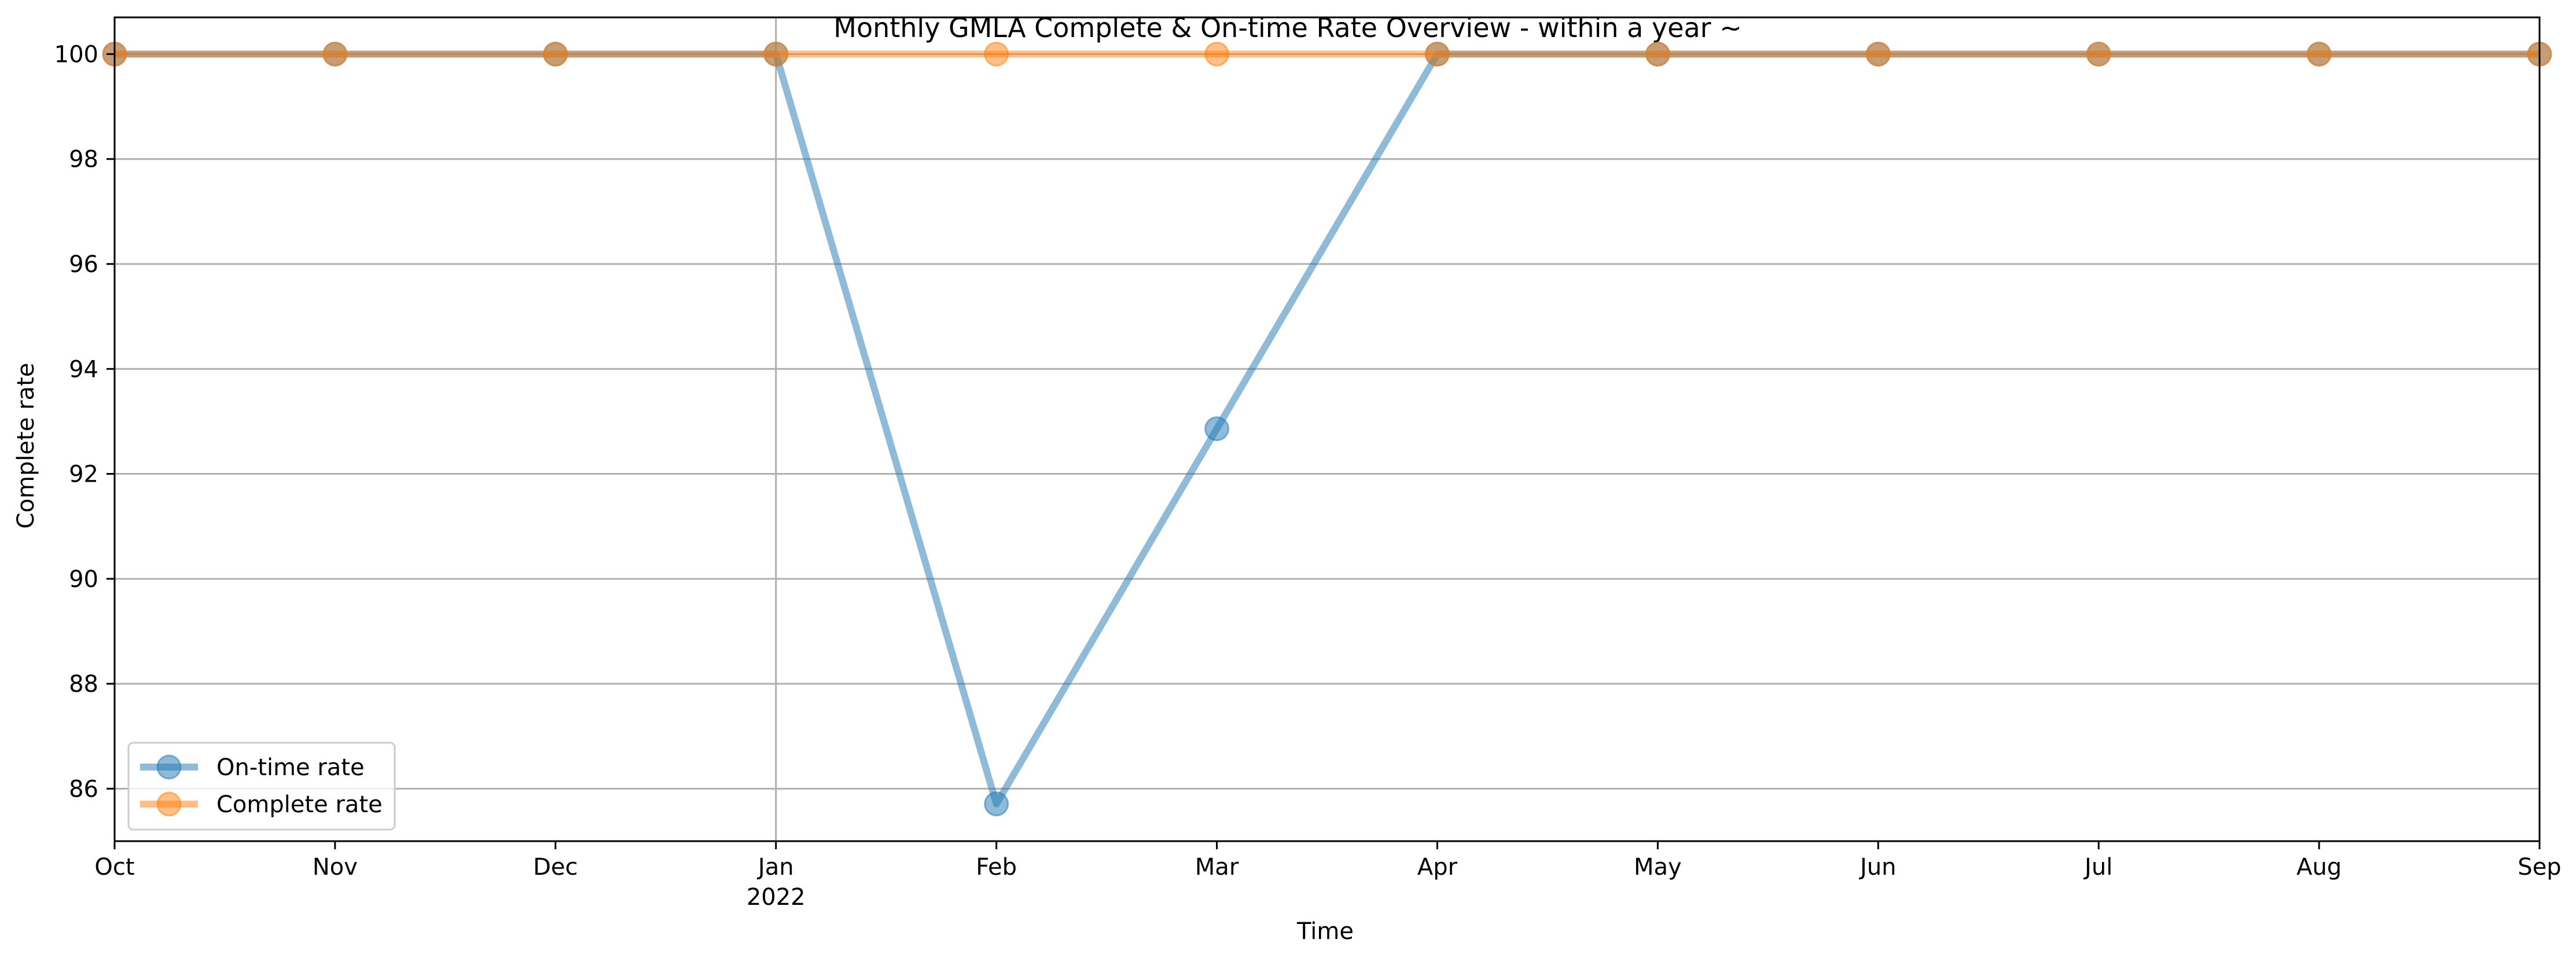  What do you see at coordinates (83, 475) in the screenshot?
I see `y-tick-label: 92` at bounding box center [83, 475].